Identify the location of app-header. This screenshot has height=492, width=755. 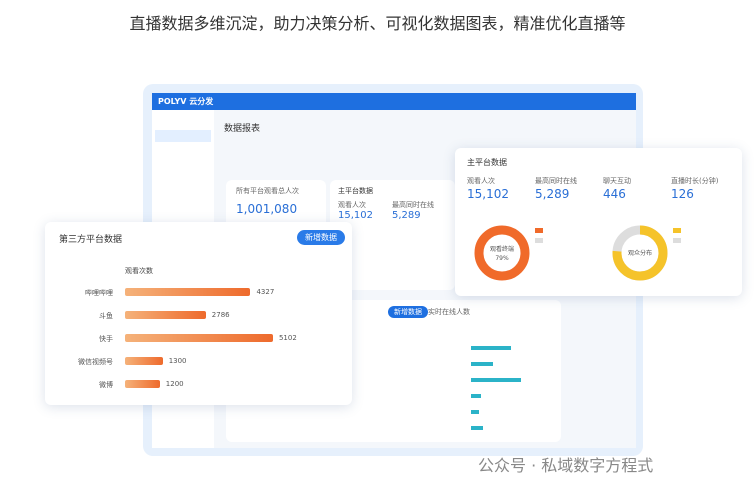
(394, 101).